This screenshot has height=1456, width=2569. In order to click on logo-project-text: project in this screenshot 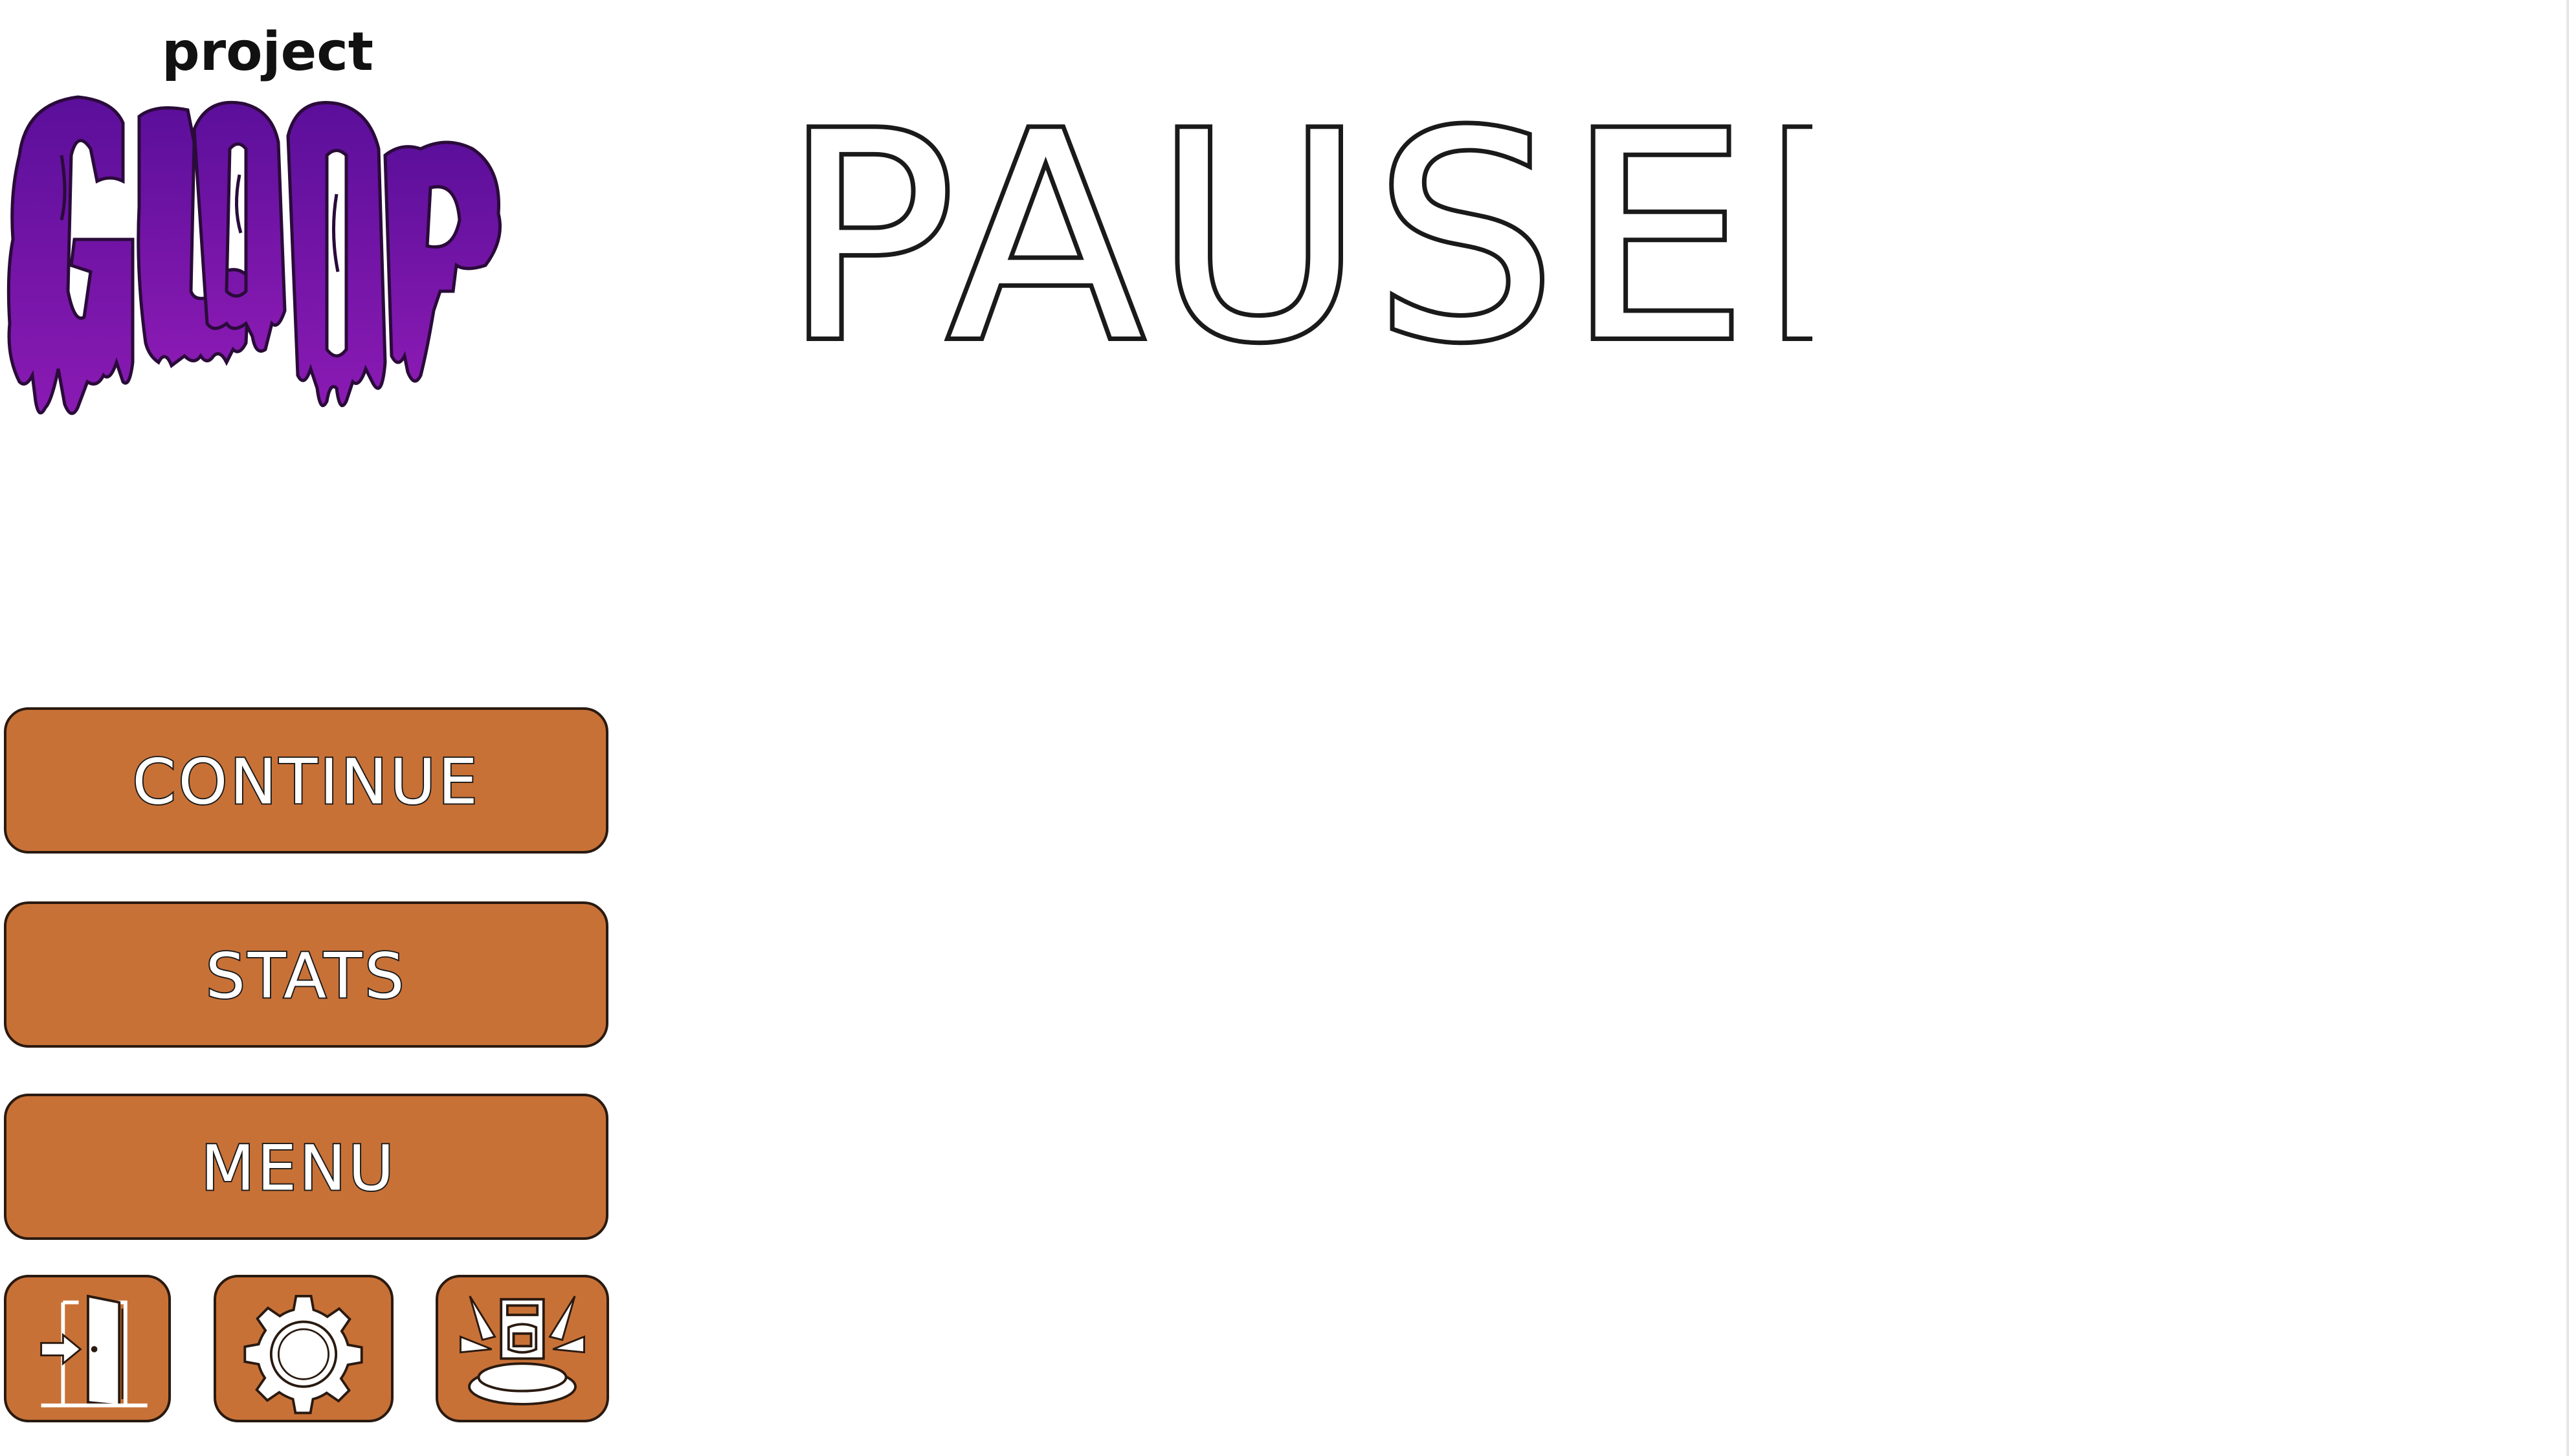, I will do `click(267, 52)`.